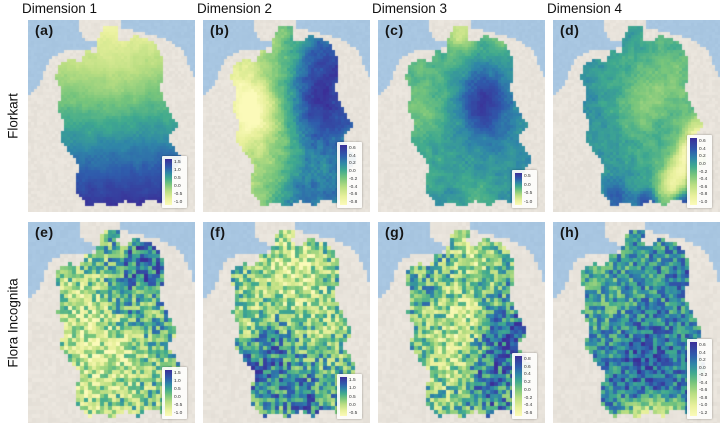 This screenshot has height=423, width=720. Describe the element at coordinates (286, 116) in the screenshot. I see `map-panel-b: (b) 0.6 0.4 0.2 0.0 -0.2 -0.4 -0.6 -0.8` at that location.